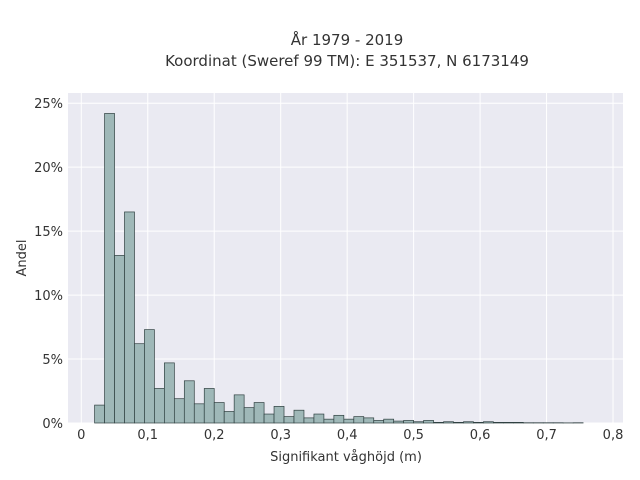 This screenshot has width=640, height=480. What do you see at coordinates (48, 104) in the screenshot?
I see `y-tick-label-5: 25%` at bounding box center [48, 104].